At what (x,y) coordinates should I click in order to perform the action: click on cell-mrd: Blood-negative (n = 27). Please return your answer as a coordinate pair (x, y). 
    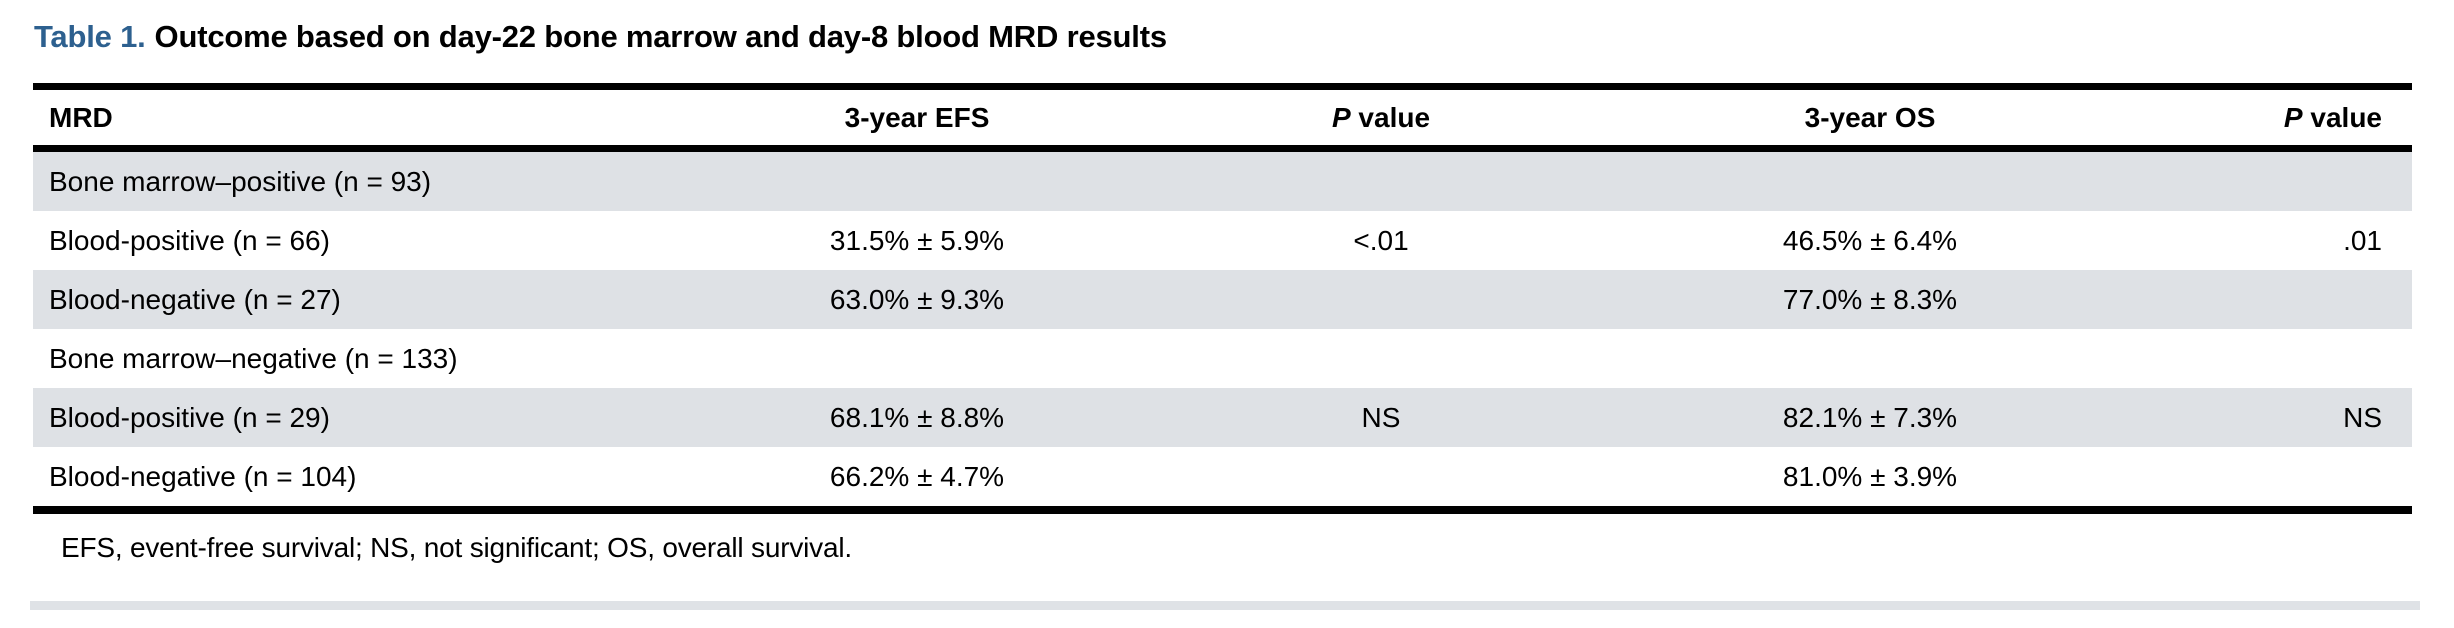
    Looking at the image, I should click on (195, 299).